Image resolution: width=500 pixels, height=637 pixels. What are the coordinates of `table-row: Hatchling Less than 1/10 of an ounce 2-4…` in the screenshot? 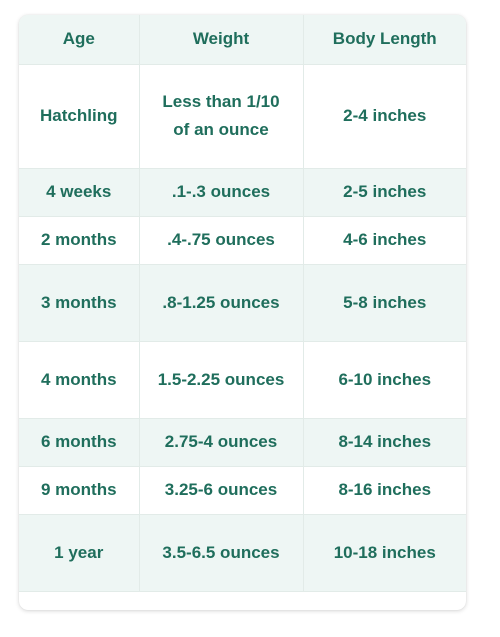 It's located at (242, 116).